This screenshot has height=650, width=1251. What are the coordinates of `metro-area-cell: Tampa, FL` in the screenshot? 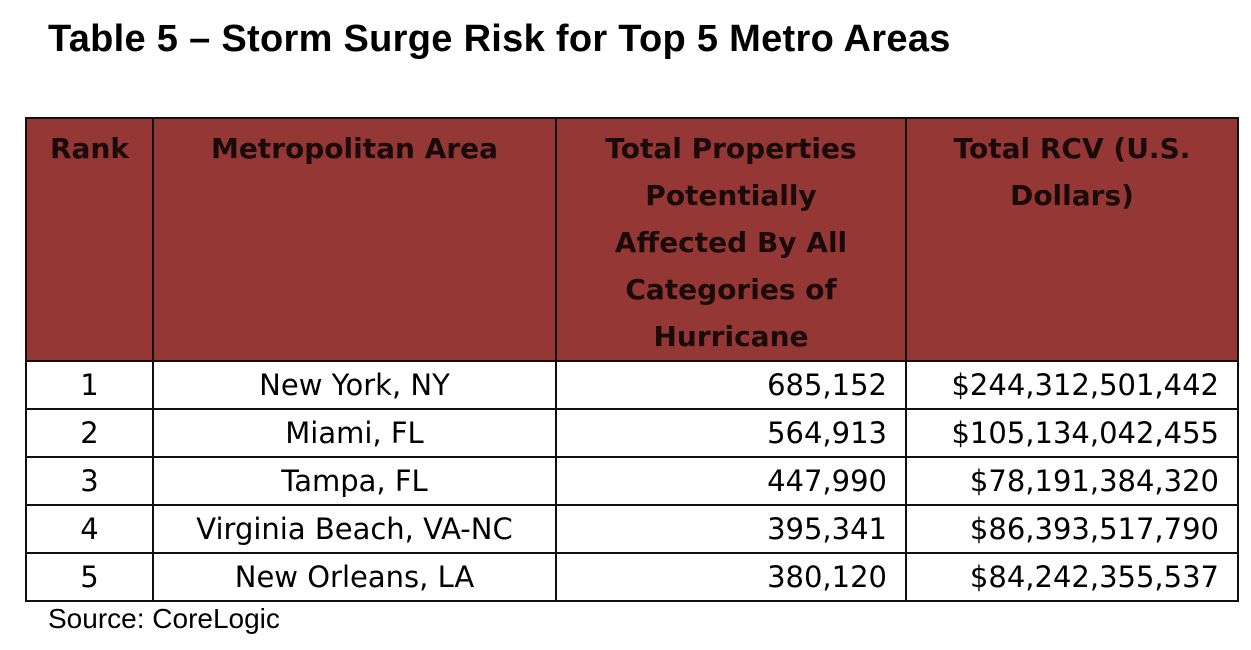 It's located at (354, 481).